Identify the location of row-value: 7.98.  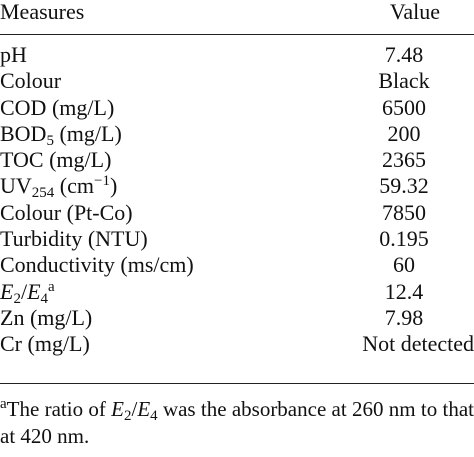
(404, 317).